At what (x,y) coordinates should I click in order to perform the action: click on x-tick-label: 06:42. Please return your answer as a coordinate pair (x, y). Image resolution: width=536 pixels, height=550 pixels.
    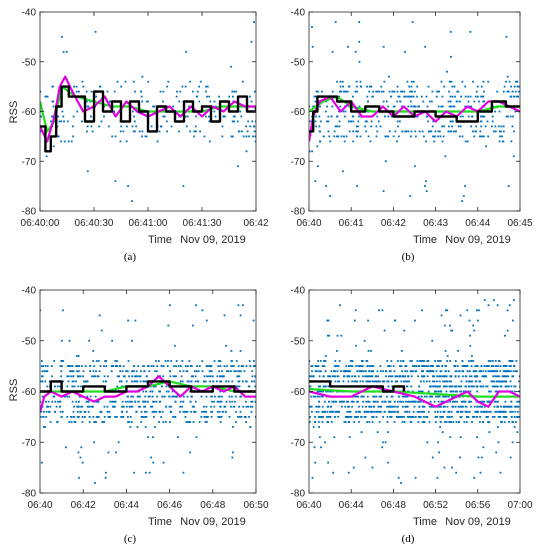
    Looking at the image, I should click on (393, 223).